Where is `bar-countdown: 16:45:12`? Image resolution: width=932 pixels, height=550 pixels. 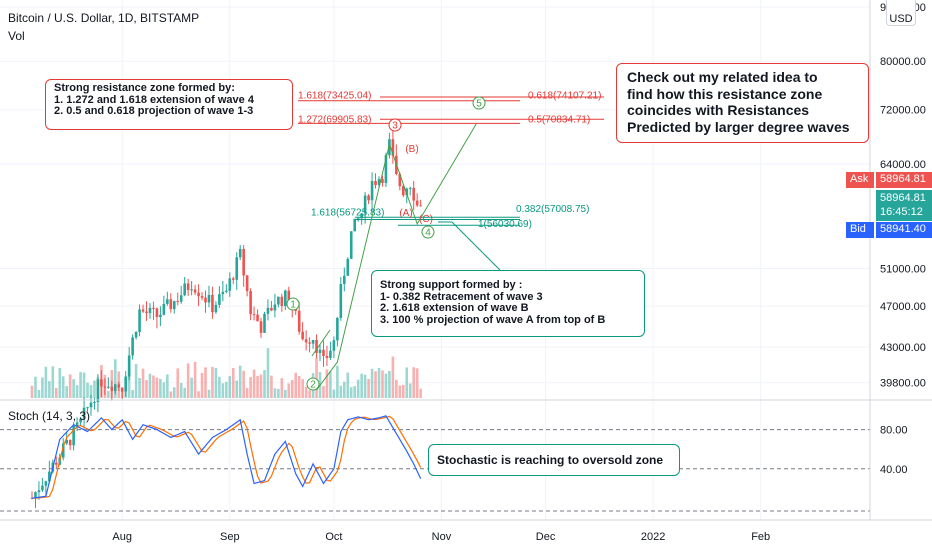 bar-countdown: 16:45:12 is located at coordinates (901, 212).